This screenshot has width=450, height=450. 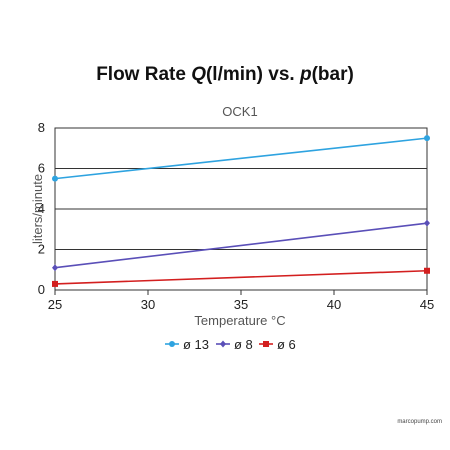 I want to click on y-tick-4: 4, so click(x=41, y=208).